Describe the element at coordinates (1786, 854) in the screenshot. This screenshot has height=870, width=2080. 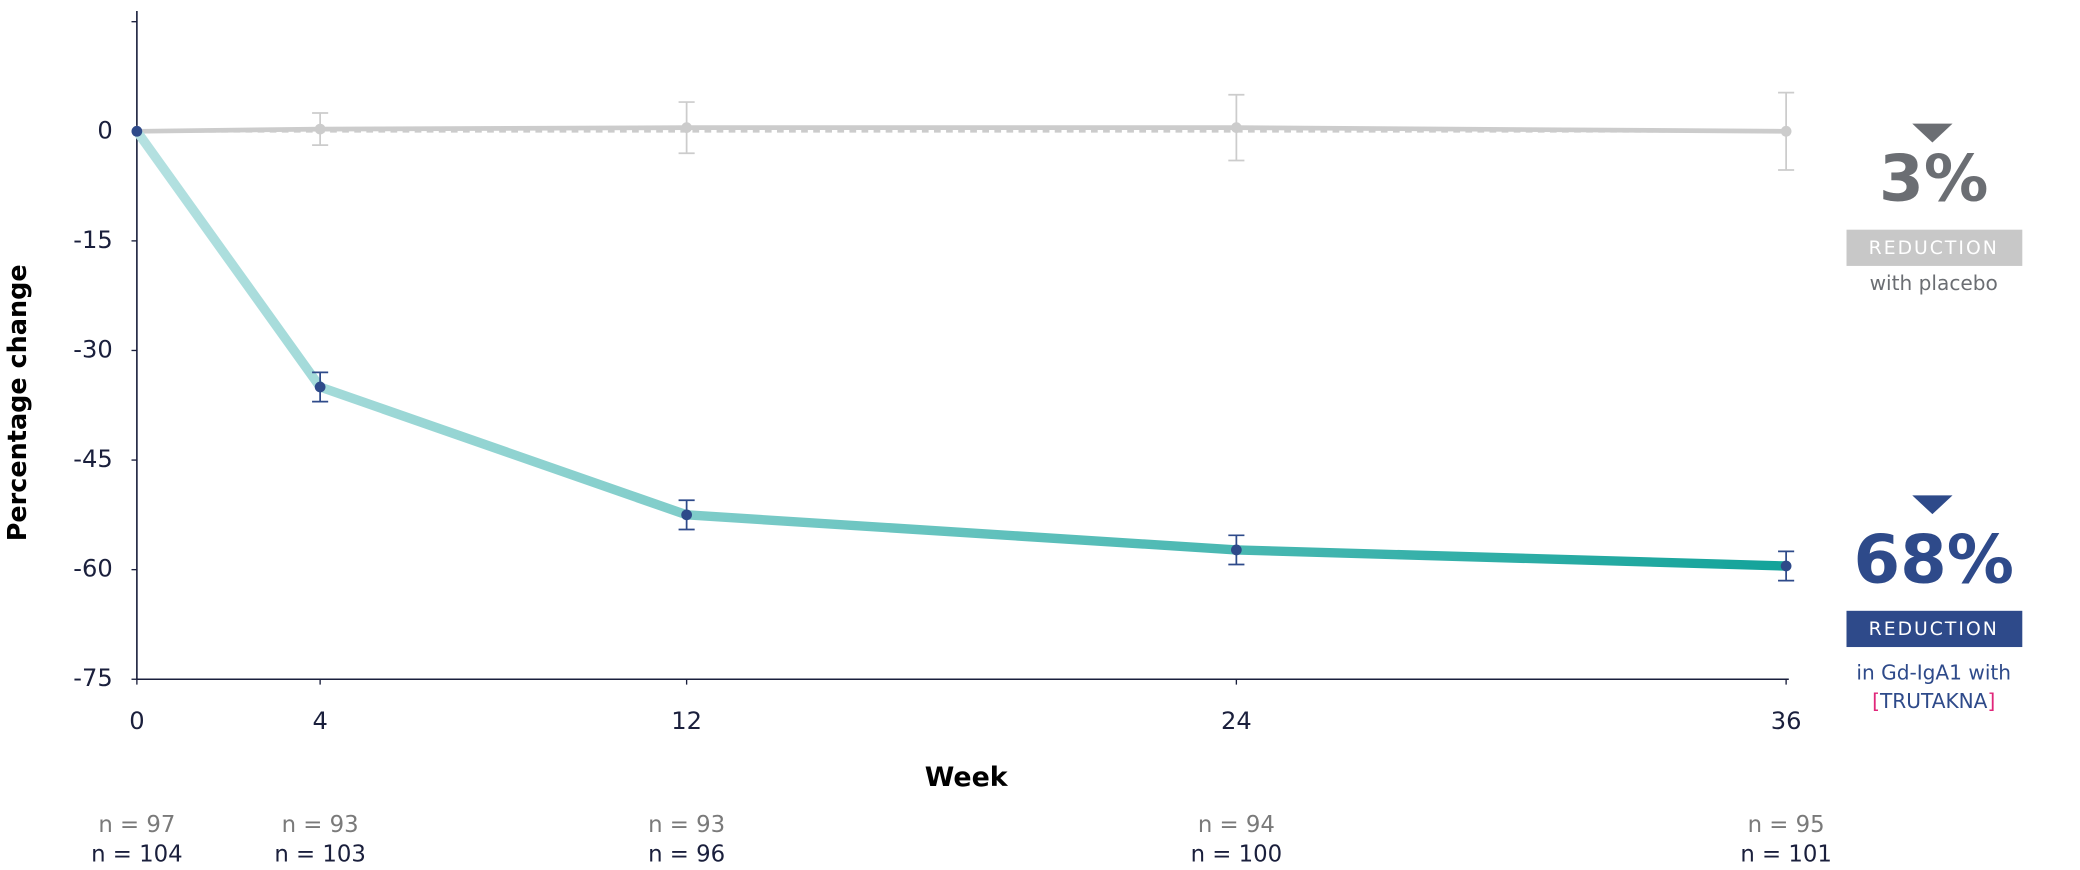
I see `n-label: n = 101` at that location.